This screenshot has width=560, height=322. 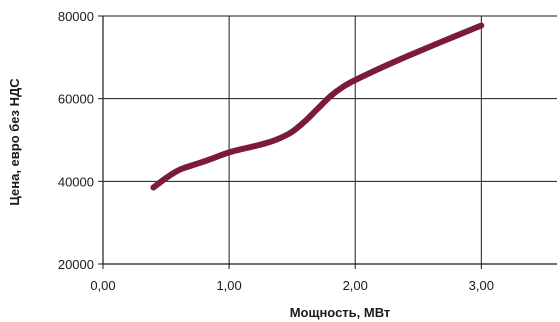 I want to click on y-axis-title: Цена, евро без НДС, so click(x=14, y=142).